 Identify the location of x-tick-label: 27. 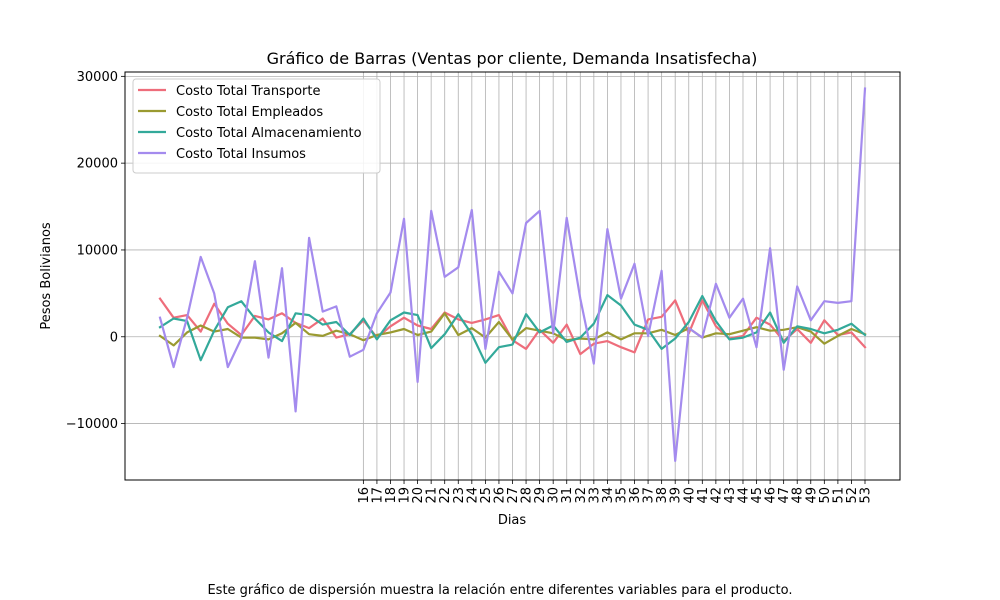
(513, 495).